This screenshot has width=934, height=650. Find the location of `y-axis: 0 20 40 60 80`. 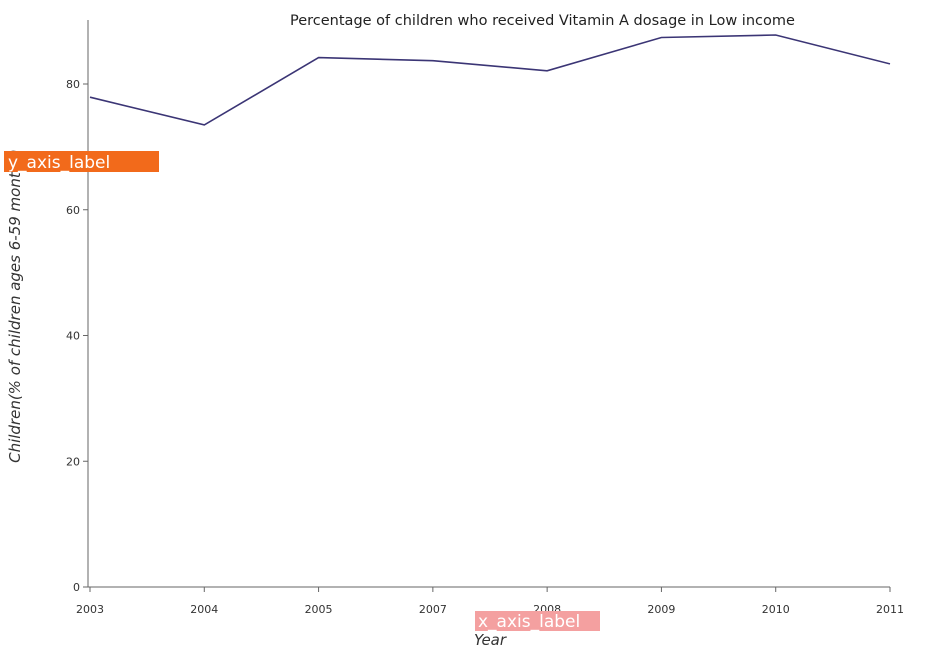

y-axis: 0 20 40 60 80 is located at coordinates (77, 307).